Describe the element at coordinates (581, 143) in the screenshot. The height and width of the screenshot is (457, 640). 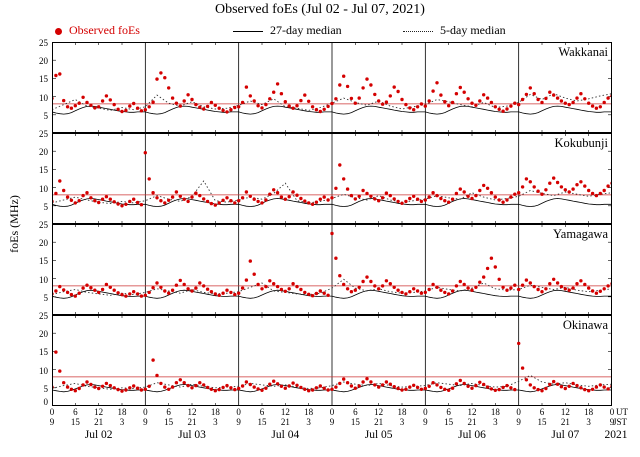
I see `station-label-kokubunji: Kokubunji` at that location.